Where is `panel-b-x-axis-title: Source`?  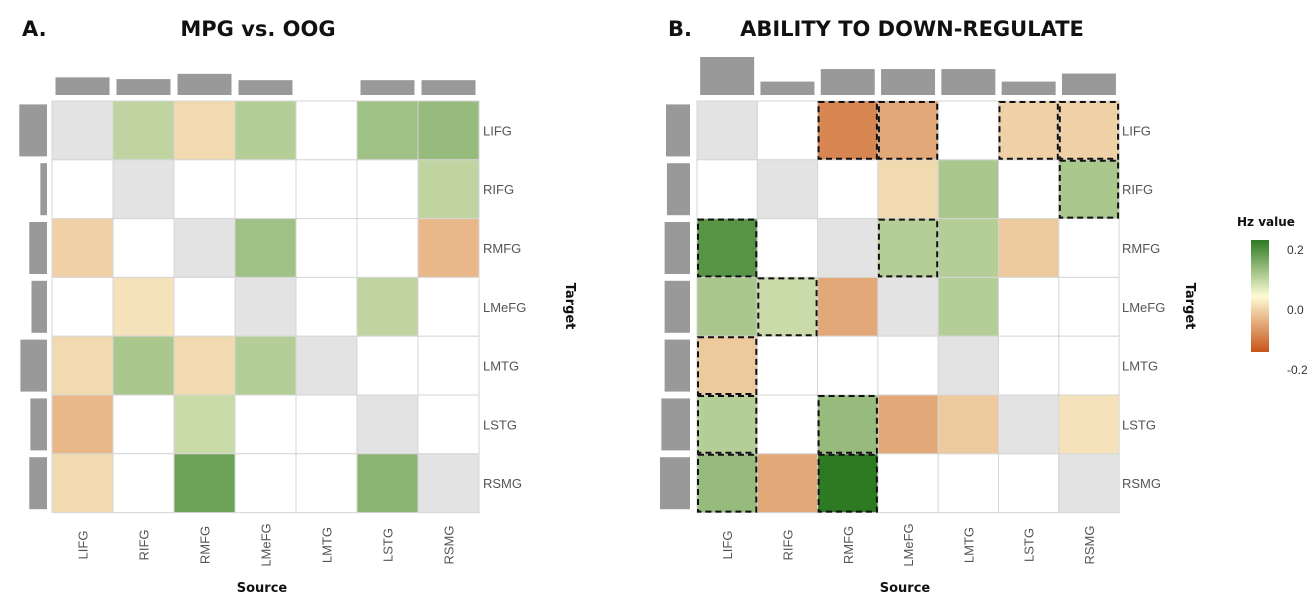
panel-b-x-axis-title: Source is located at coordinates (905, 588).